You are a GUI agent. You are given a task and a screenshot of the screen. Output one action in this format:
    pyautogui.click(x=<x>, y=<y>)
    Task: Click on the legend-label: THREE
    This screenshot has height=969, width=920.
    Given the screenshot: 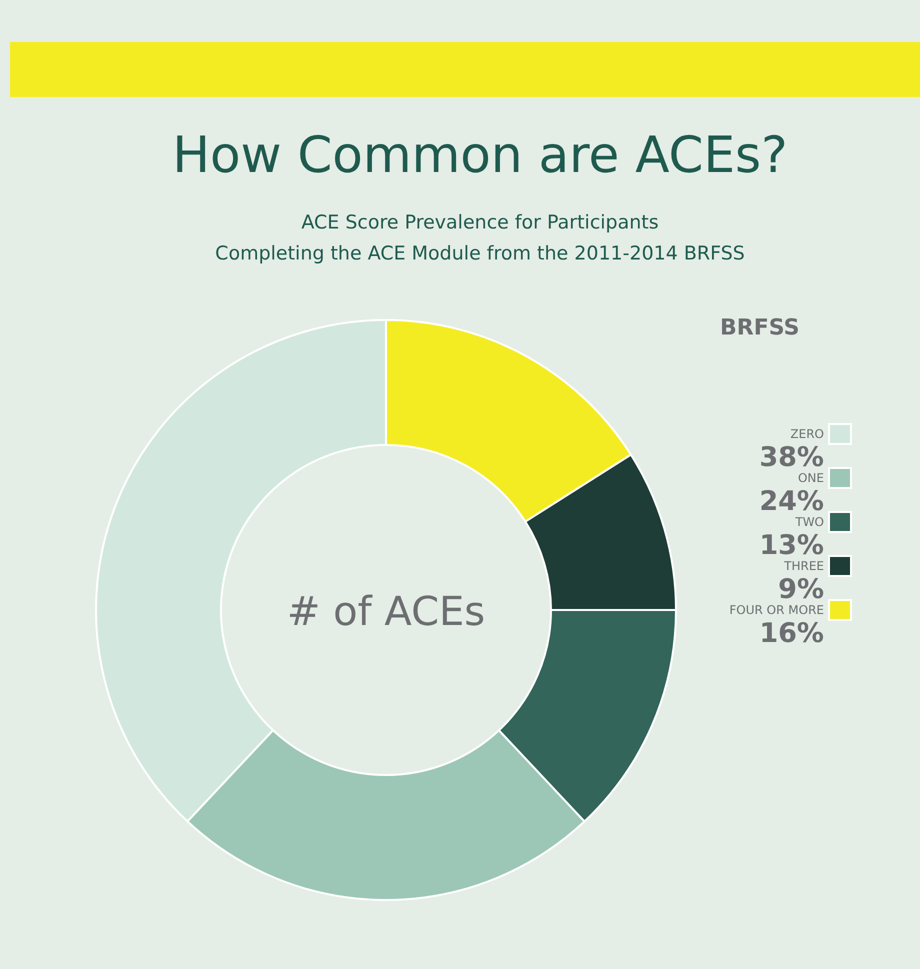 What is the action you would take?
    pyautogui.click(x=804, y=566)
    